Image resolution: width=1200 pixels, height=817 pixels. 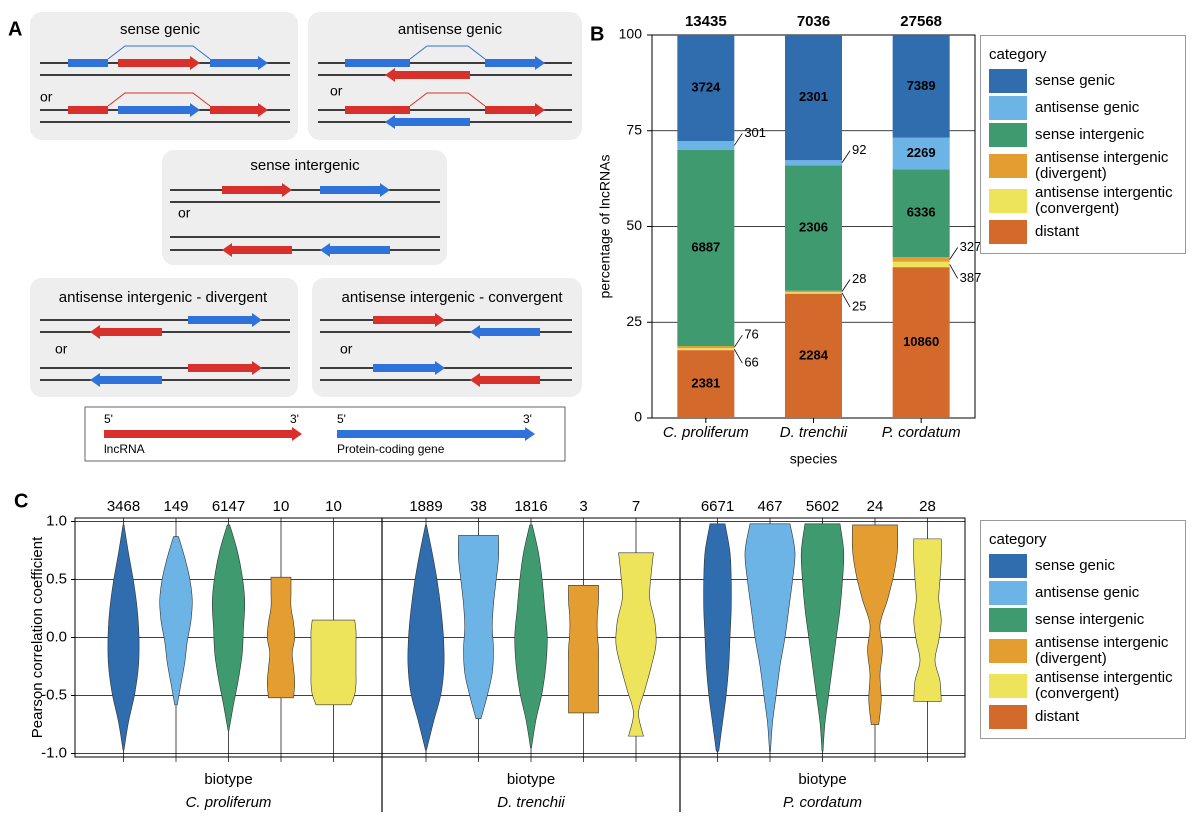 I want to click on panel-label: C, so click(x=21, y=501).